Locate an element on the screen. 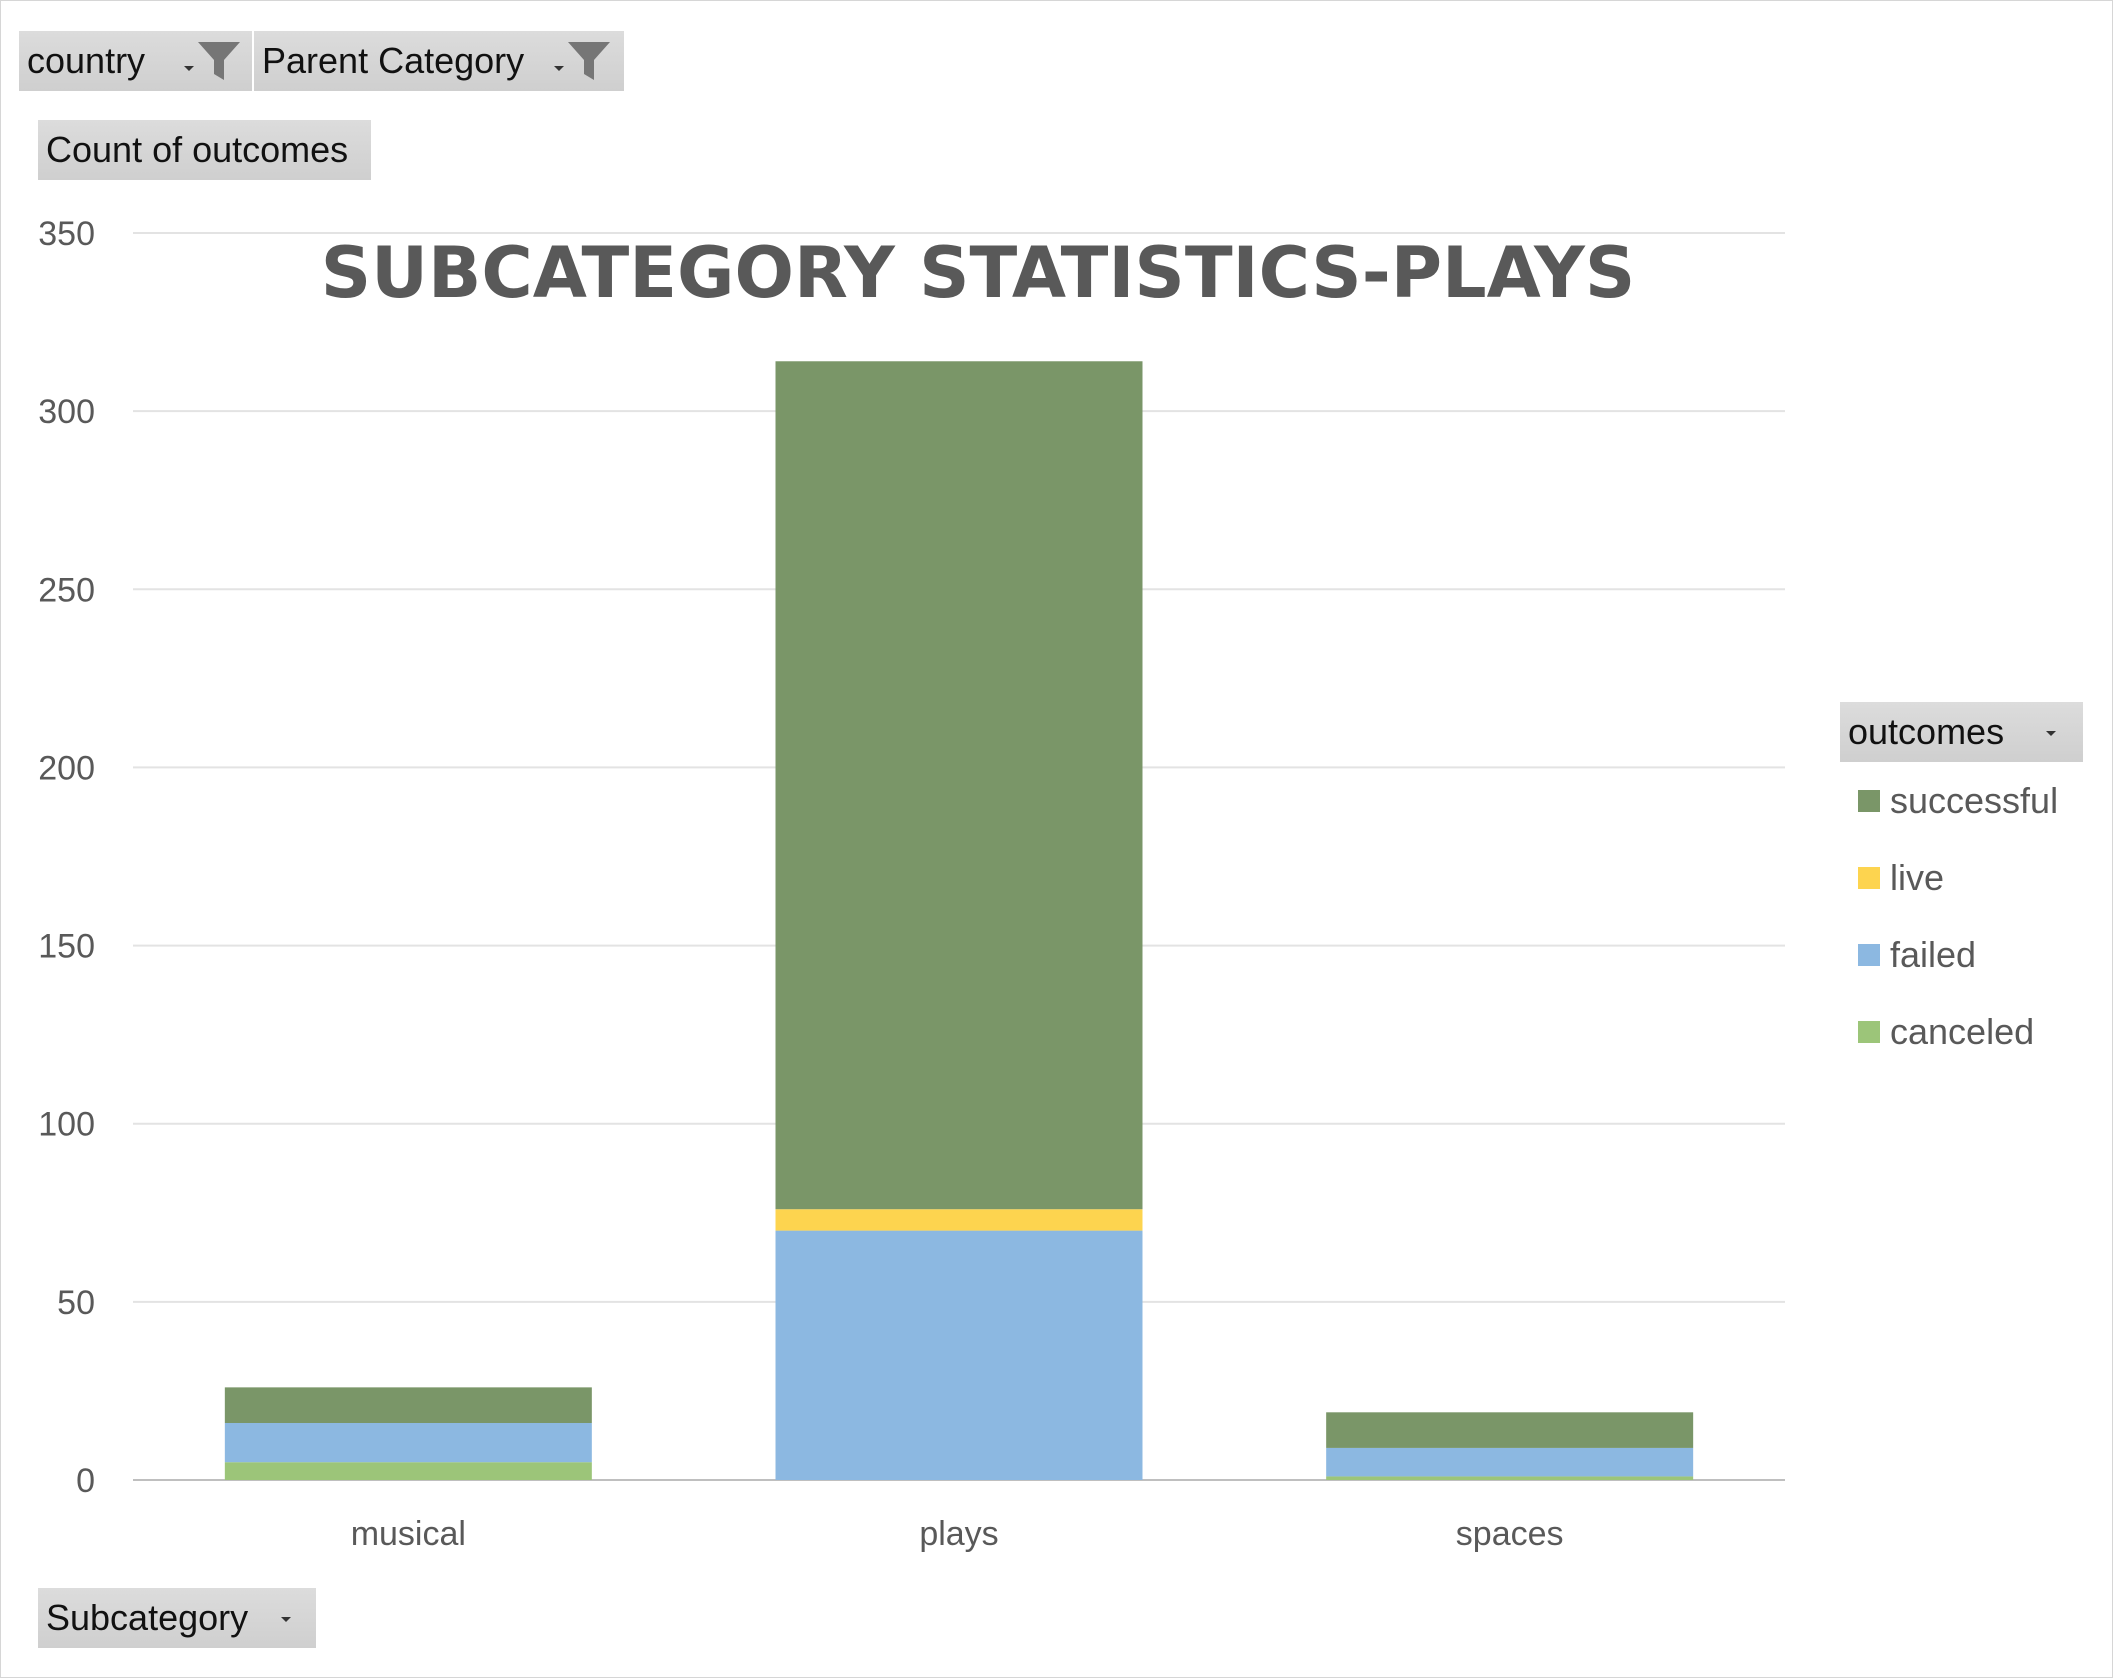 The height and width of the screenshot is (1678, 2113). y-tick-label: 300 is located at coordinates (66, 412).